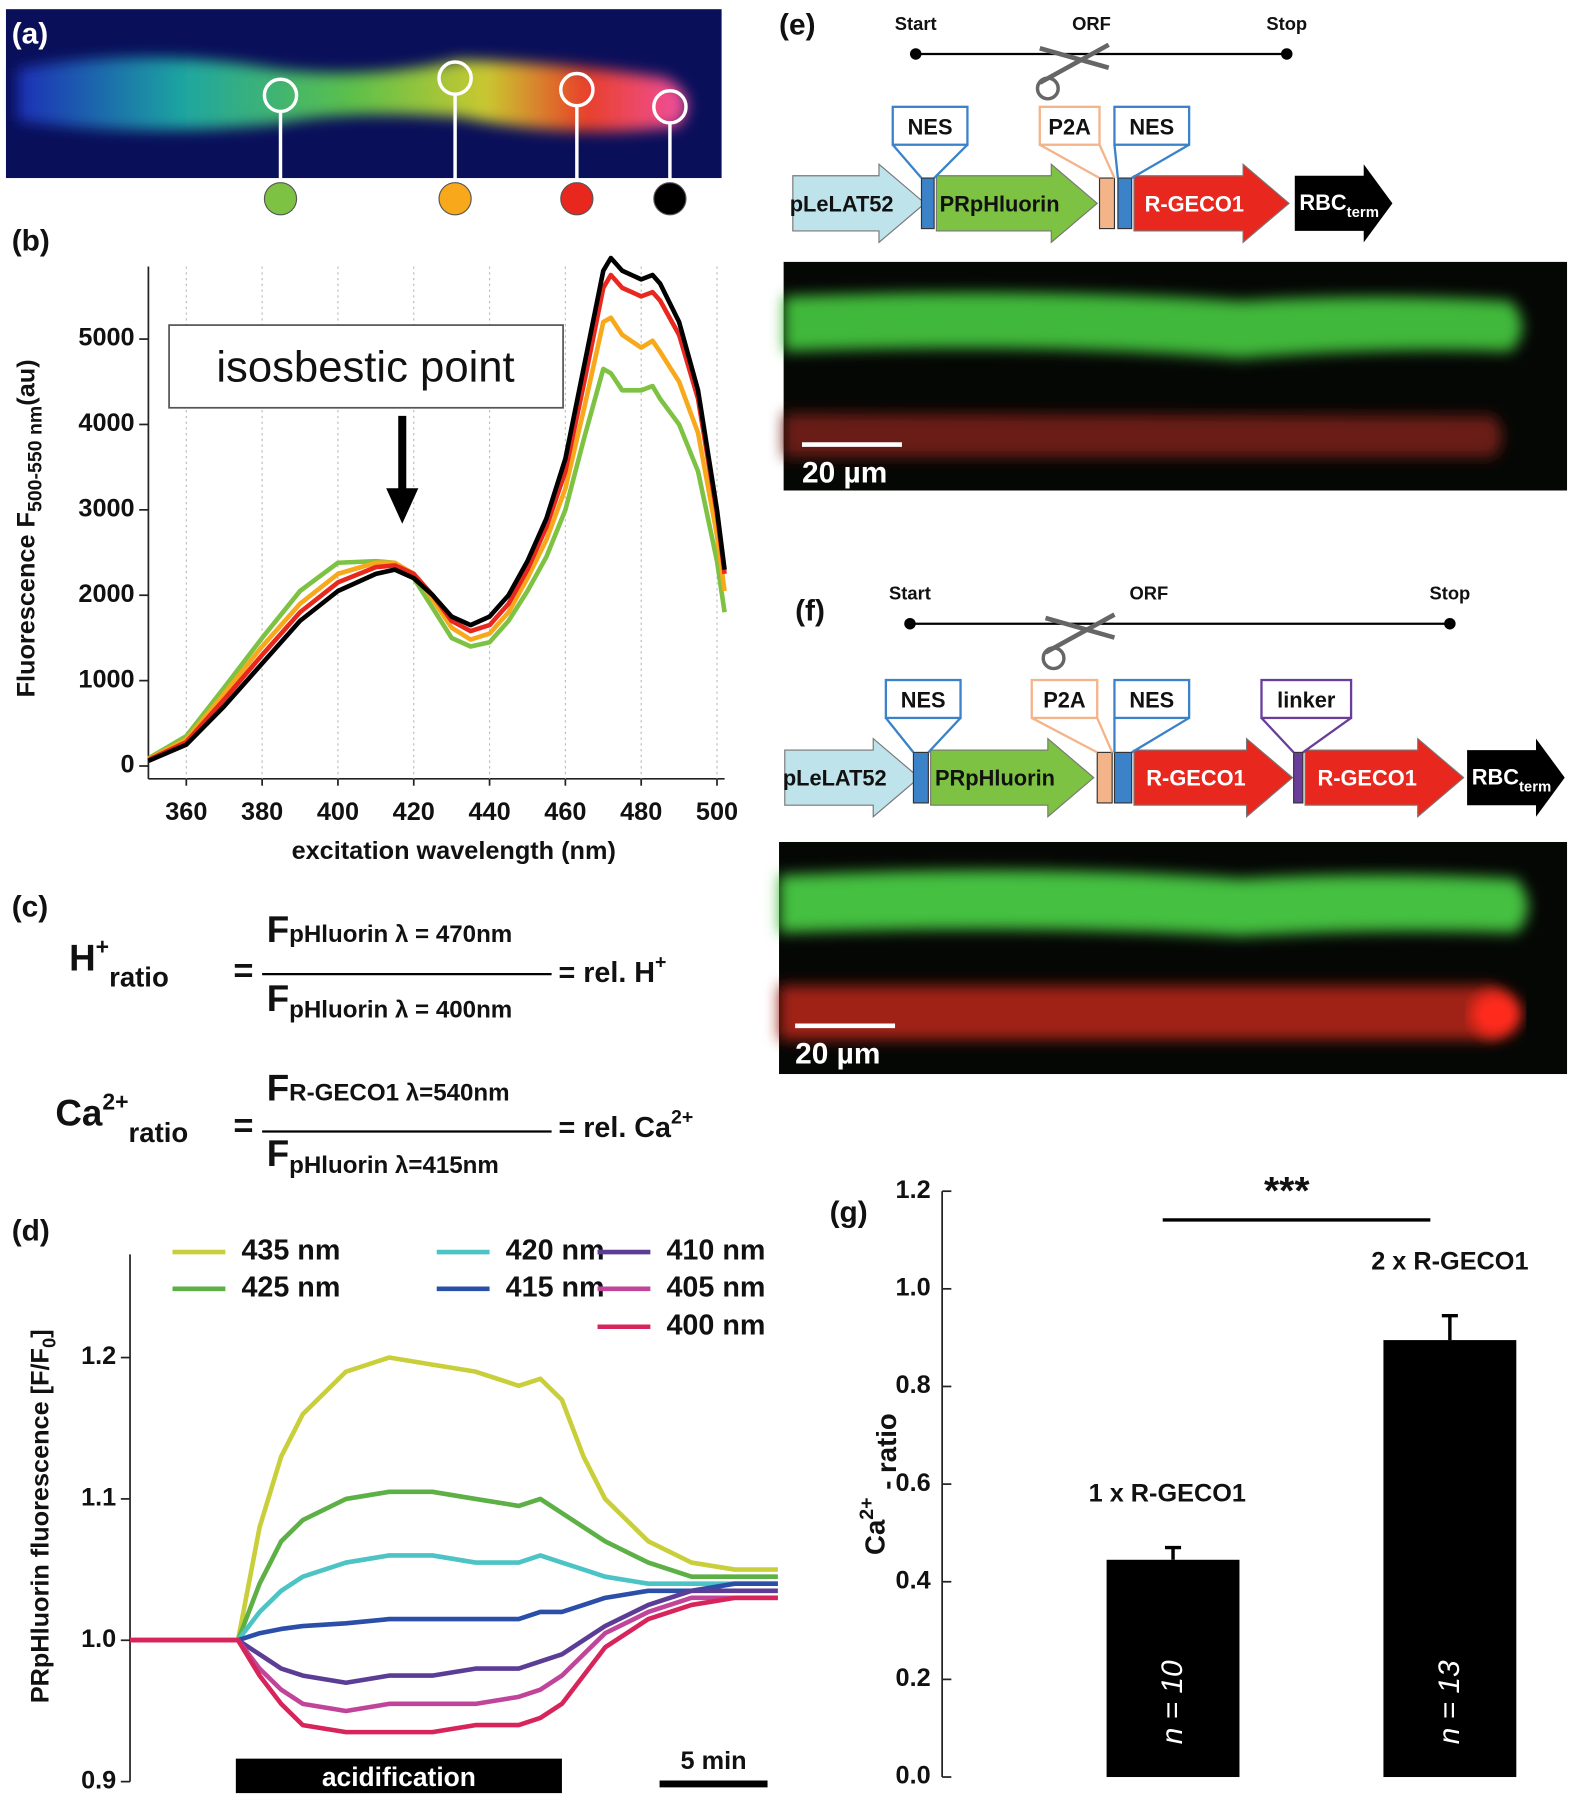 The width and height of the screenshot is (1573, 1800). What do you see at coordinates (1449, 1262) in the screenshot?
I see `category-label: 2 x R-GECO1` at bounding box center [1449, 1262].